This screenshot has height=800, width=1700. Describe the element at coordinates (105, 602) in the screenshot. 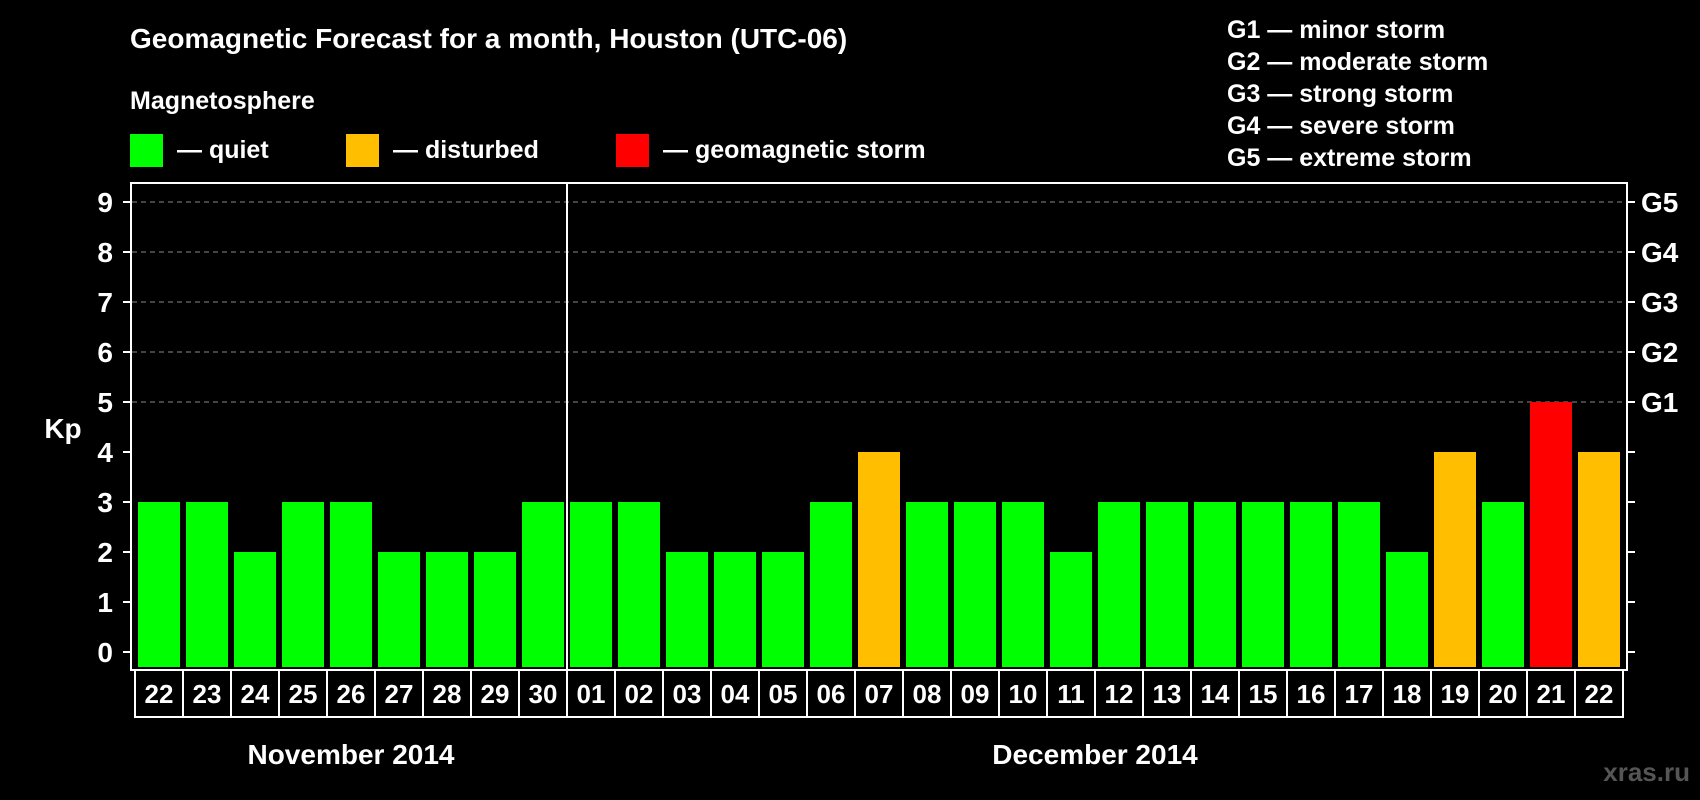

I see `y-tick-label: 1` at that location.